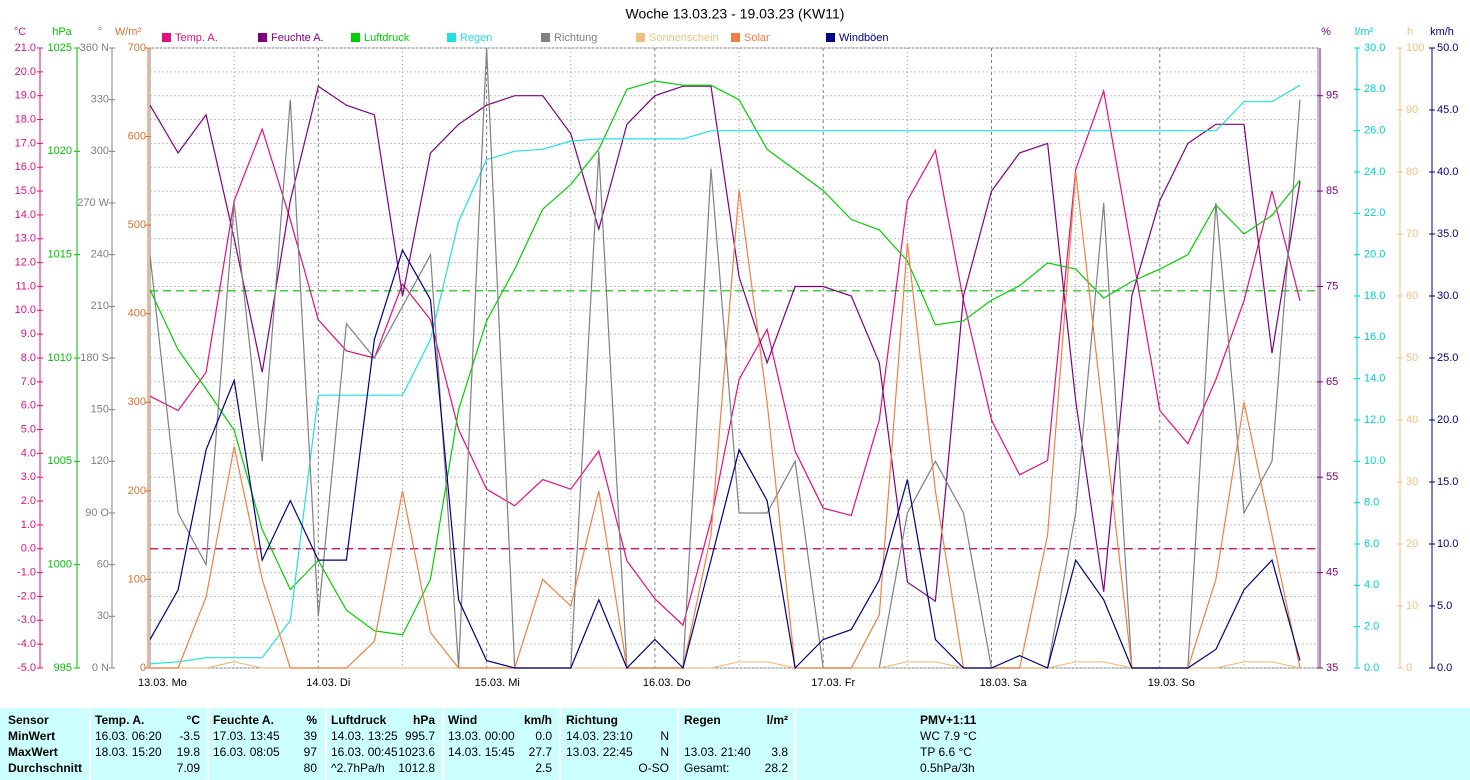  What do you see at coordinates (28, 720) in the screenshot?
I see `table-header-cell: Sensor` at bounding box center [28, 720].